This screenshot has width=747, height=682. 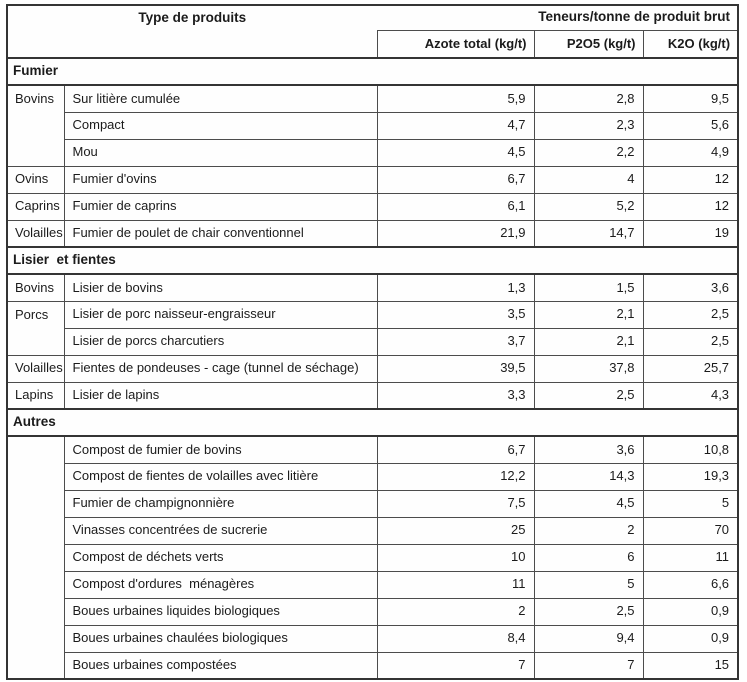 What do you see at coordinates (588, 206) in the screenshot?
I see `value-cell: 5,2` at bounding box center [588, 206].